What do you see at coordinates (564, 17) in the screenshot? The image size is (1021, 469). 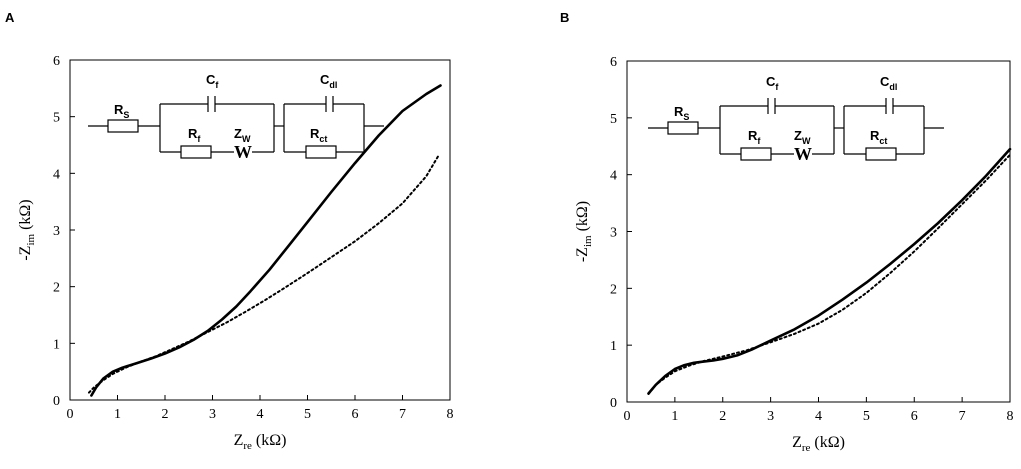 I see `panel-label: B` at bounding box center [564, 17].